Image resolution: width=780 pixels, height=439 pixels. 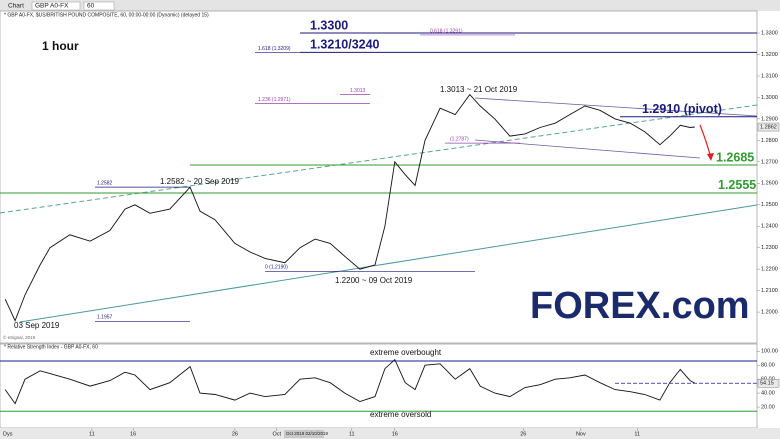 What do you see at coordinates (274, 100) in the screenshot?
I see `fib-label: 1.236 (1.2971)` at bounding box center [274, 100].